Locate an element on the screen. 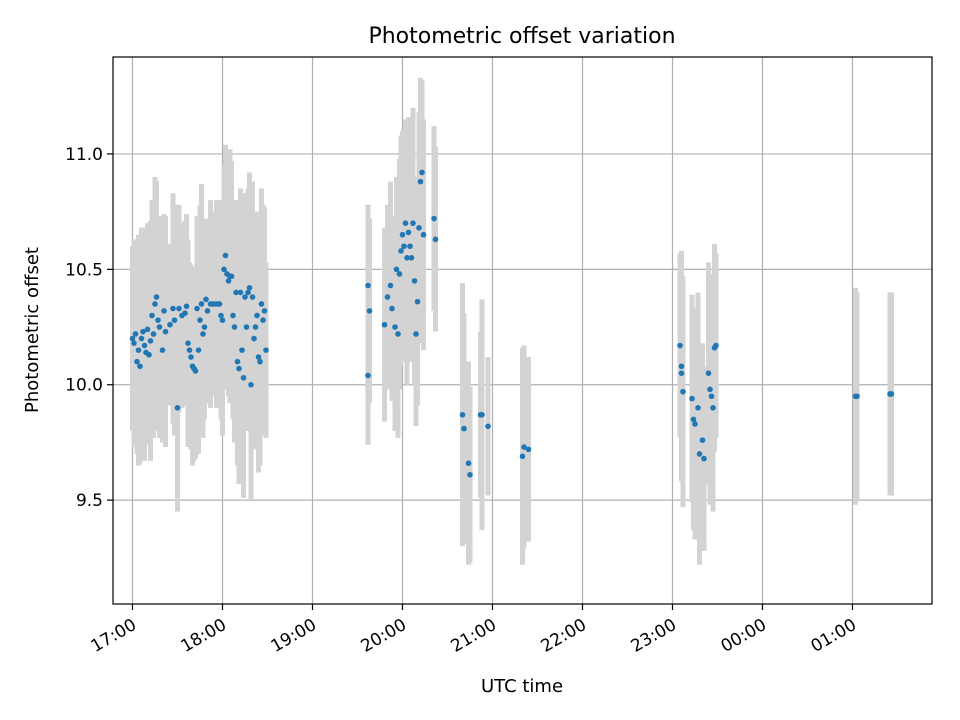  x-tick-label: 19:00 is located at coordinates (294, 636).